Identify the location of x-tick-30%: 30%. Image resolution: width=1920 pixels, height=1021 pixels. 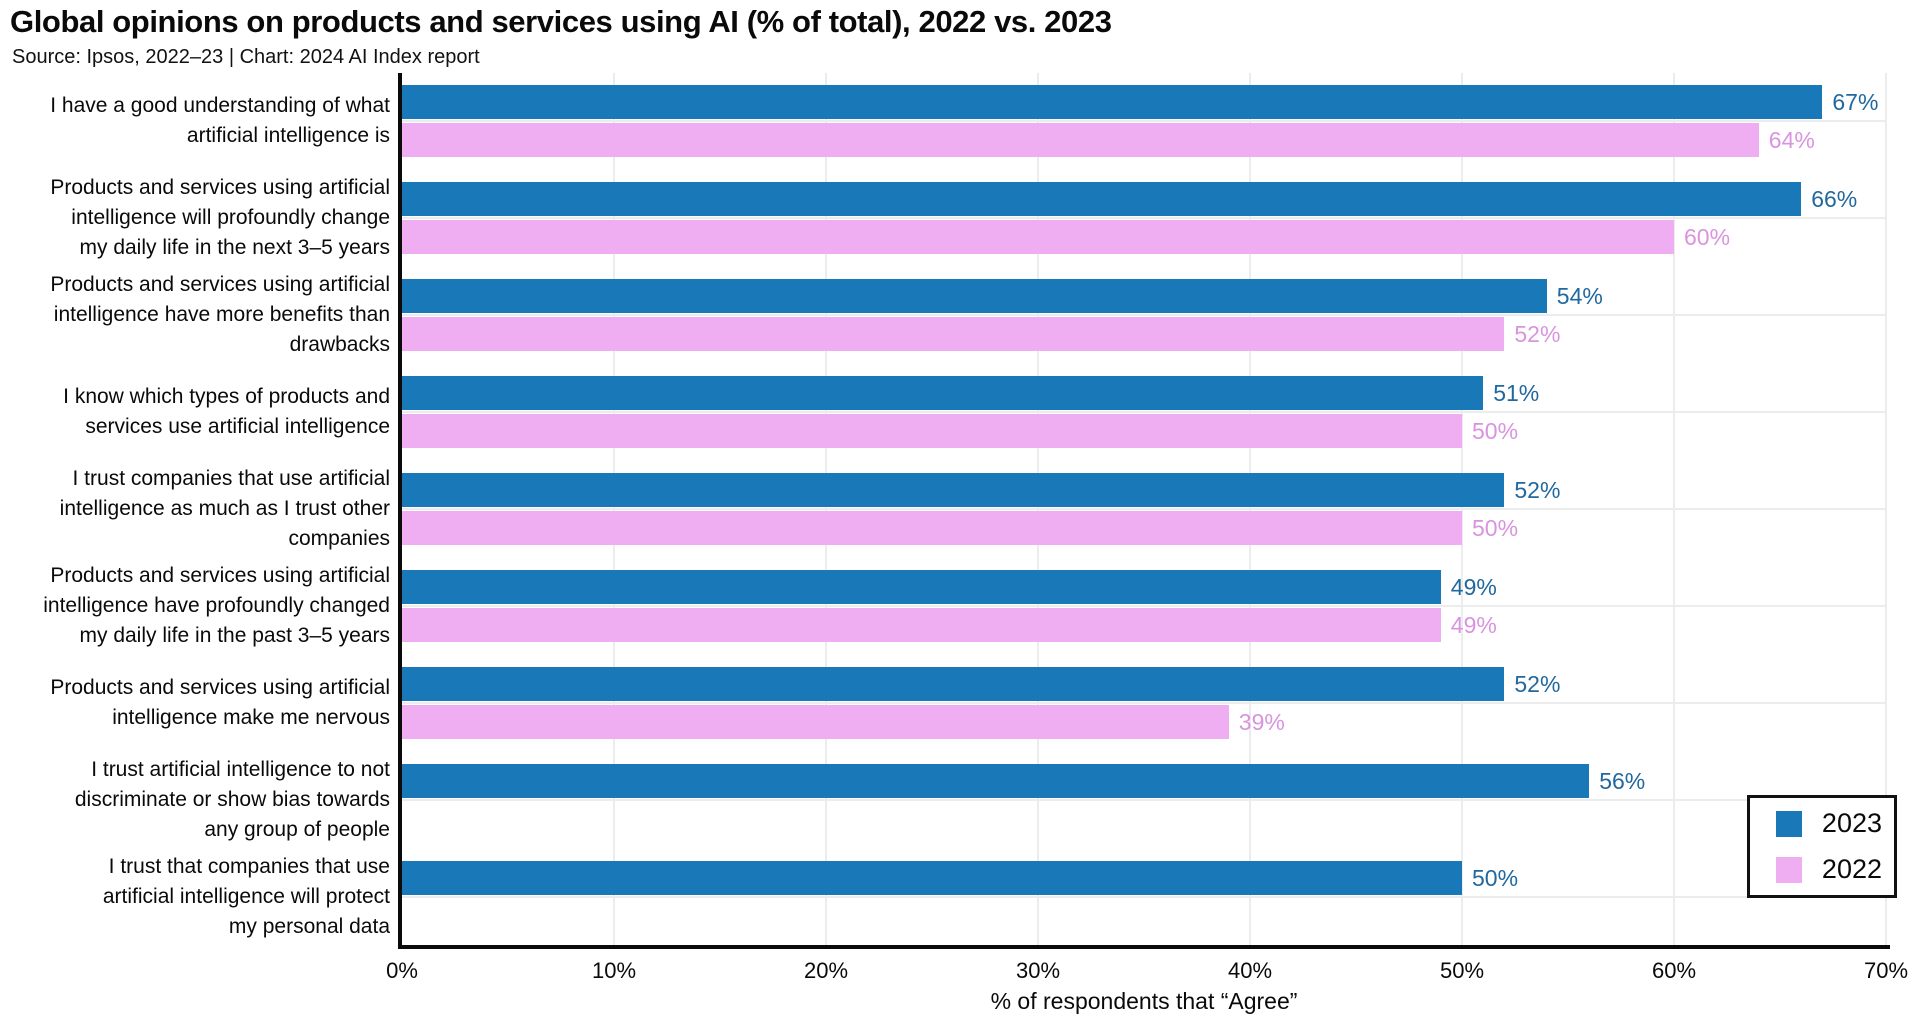
(1038, 970).